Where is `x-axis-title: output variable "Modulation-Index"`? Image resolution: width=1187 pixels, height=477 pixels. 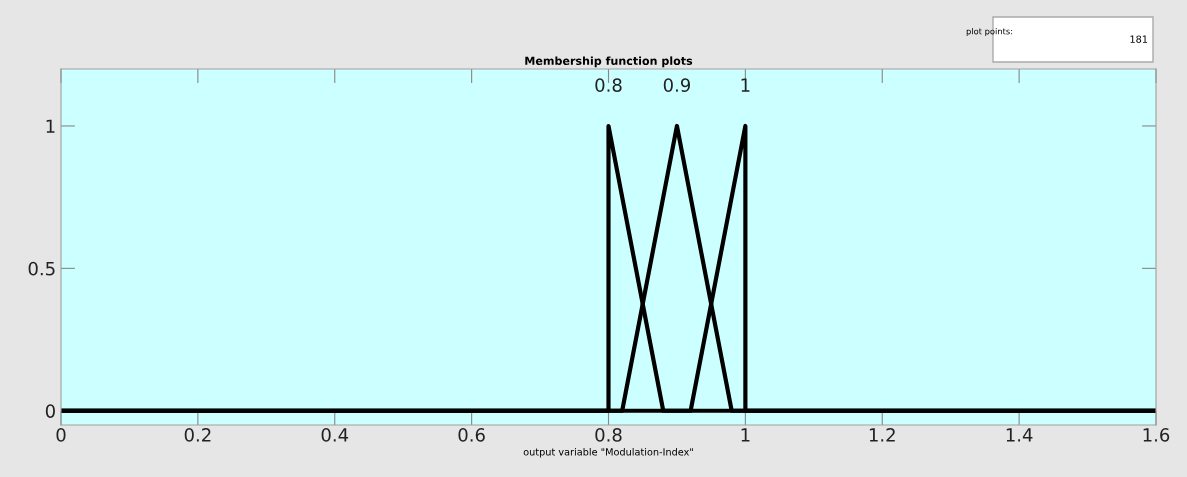
x-axis-title: output variable "Modulation-Index" is located at coordinates (608, 453).